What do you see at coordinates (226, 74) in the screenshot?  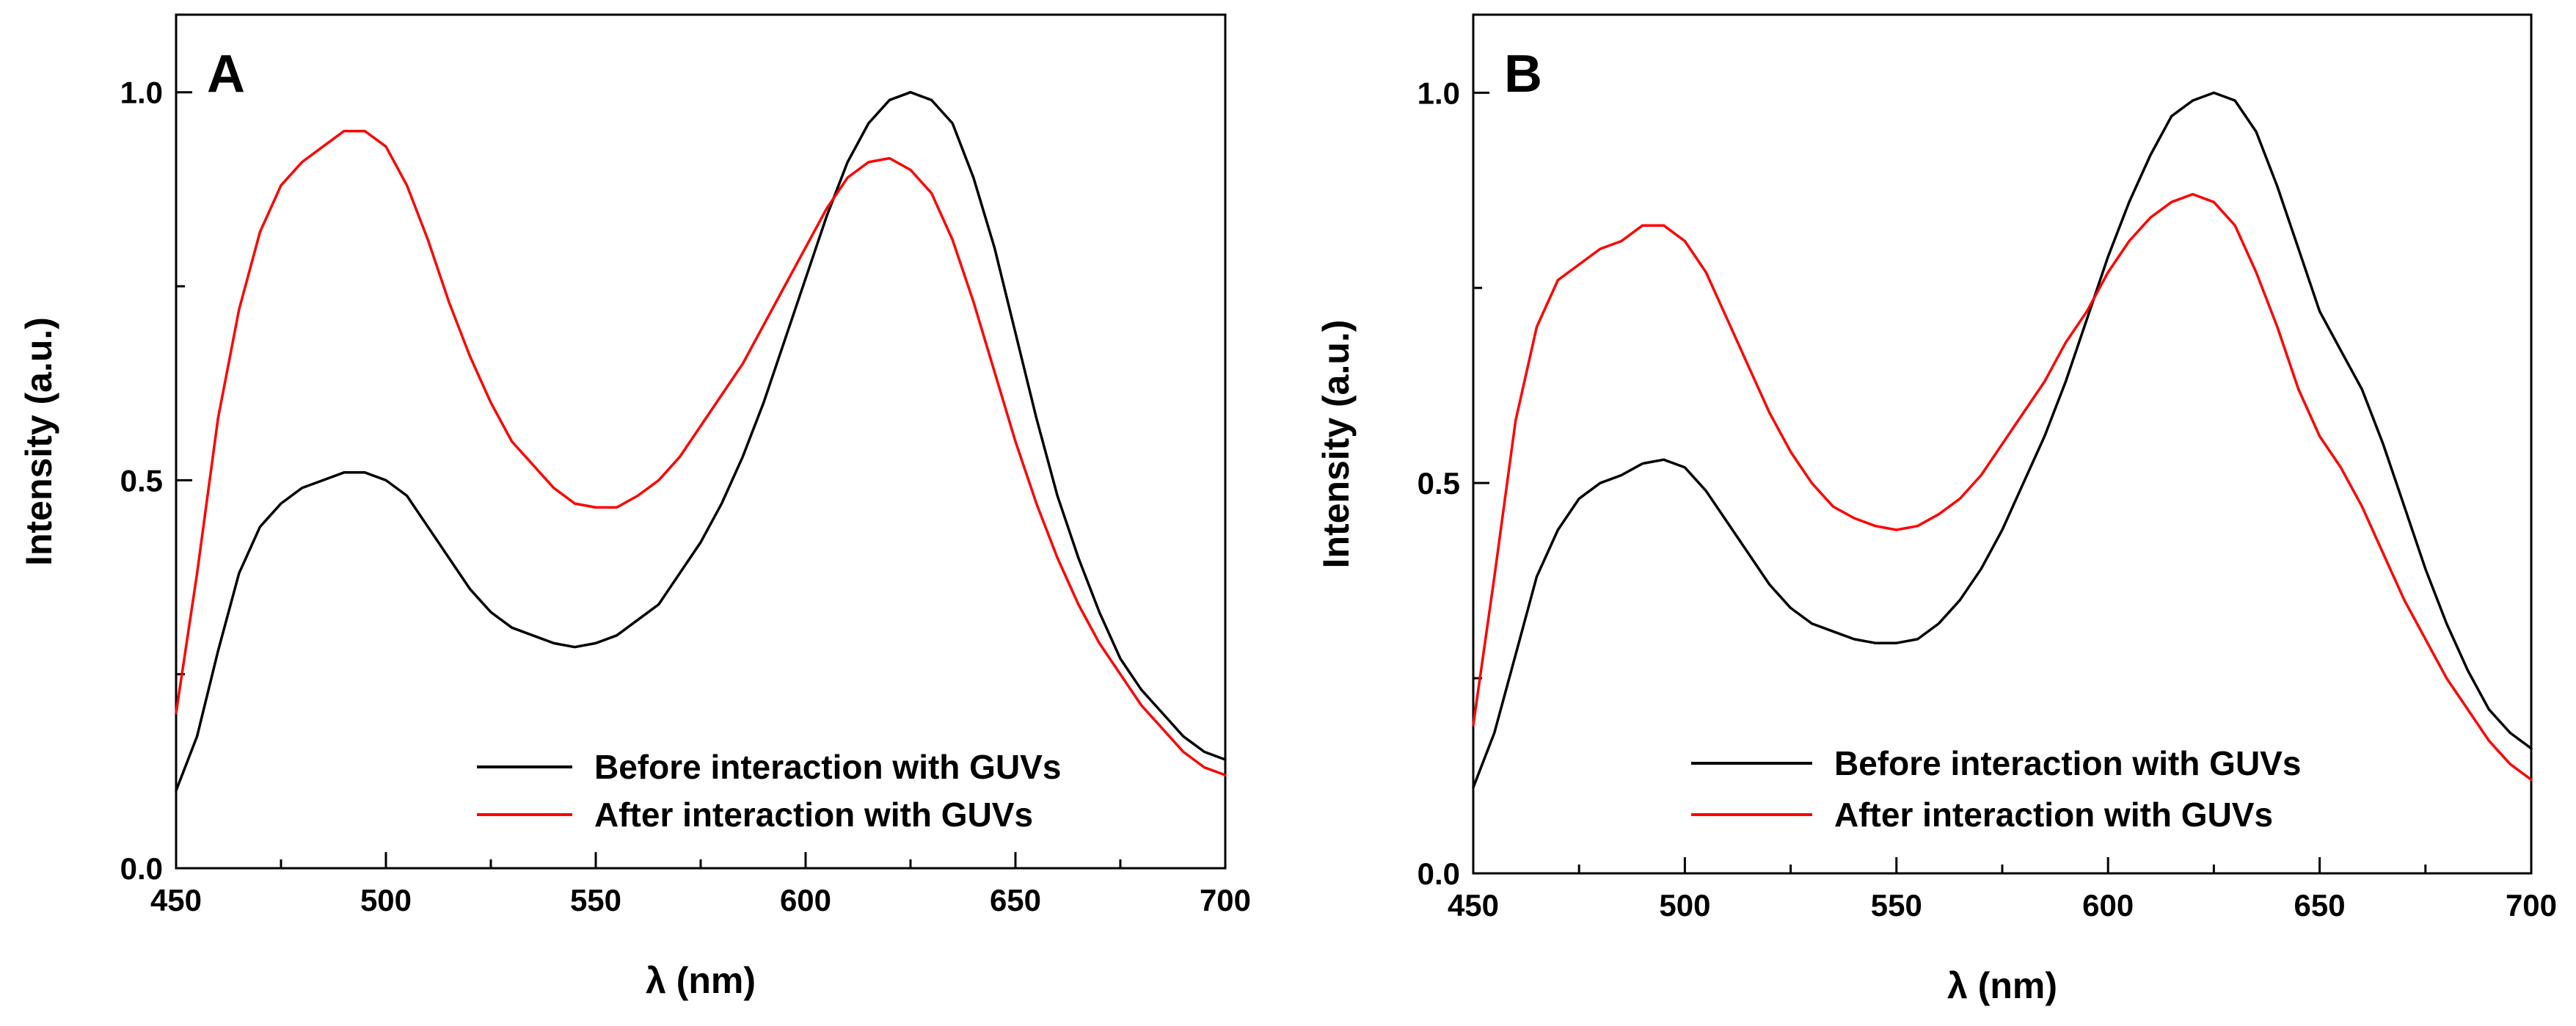 I see `panel-letter: A` at bounding box center [226, 74].